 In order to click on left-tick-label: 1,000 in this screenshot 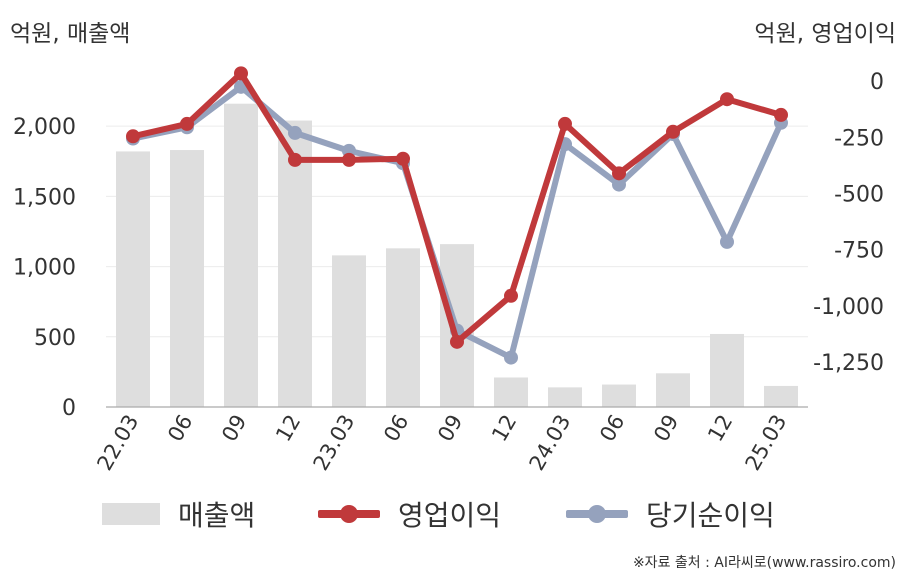, I will do `click(44, 268)`.